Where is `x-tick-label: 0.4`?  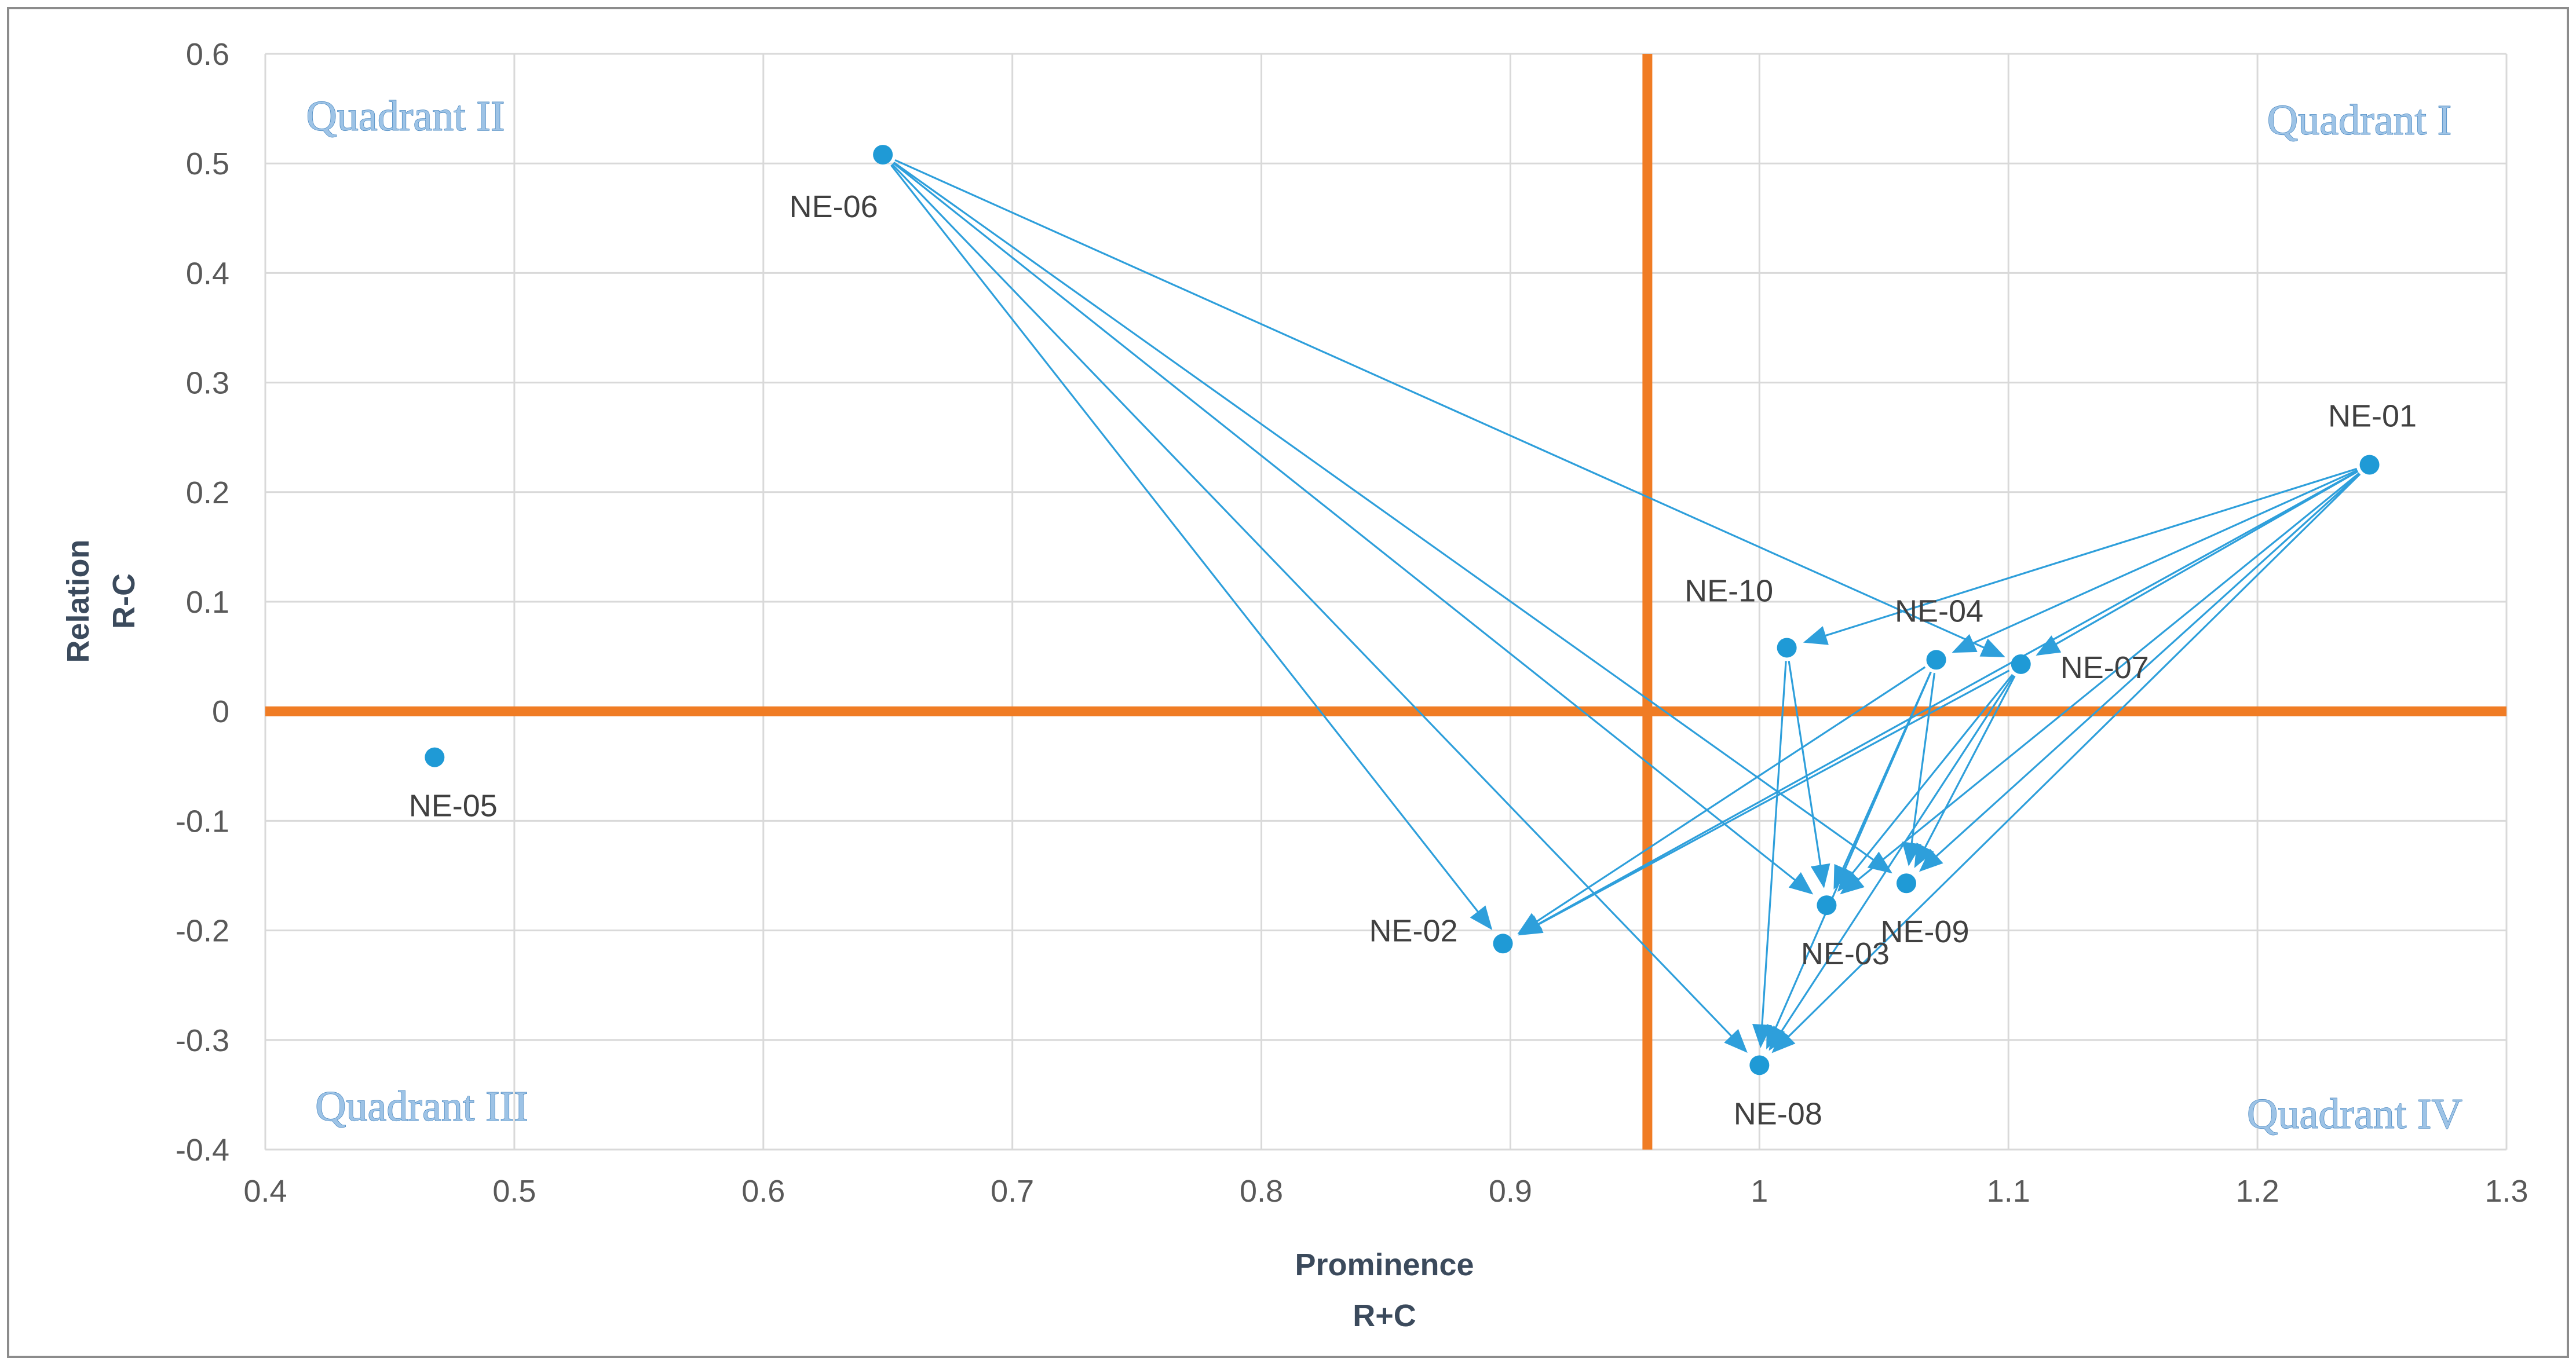
x-tick-label: 0.4 is located at coordinates (265, 1191).